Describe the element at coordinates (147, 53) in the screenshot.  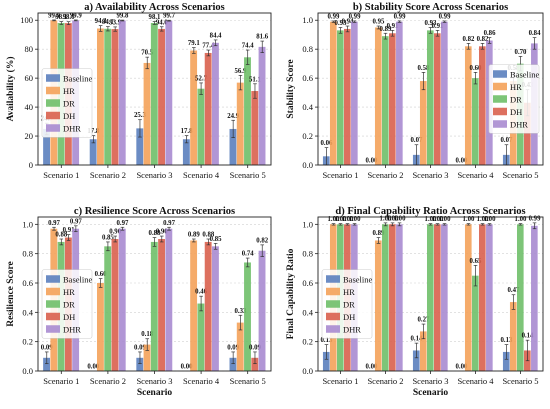
I see `data-label: 70.5` at that location.